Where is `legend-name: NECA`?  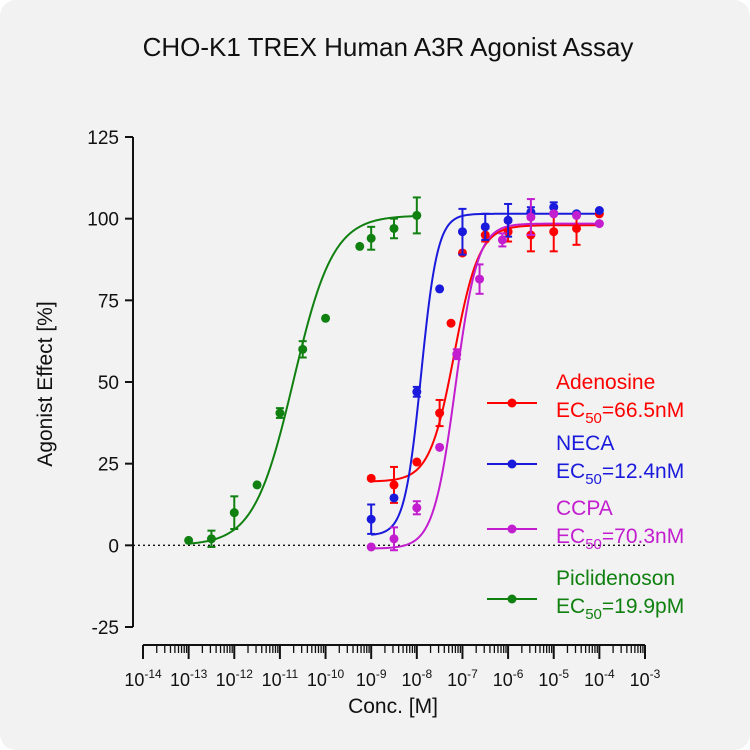
legend-name: NECA is located at coordinates (585, 443).